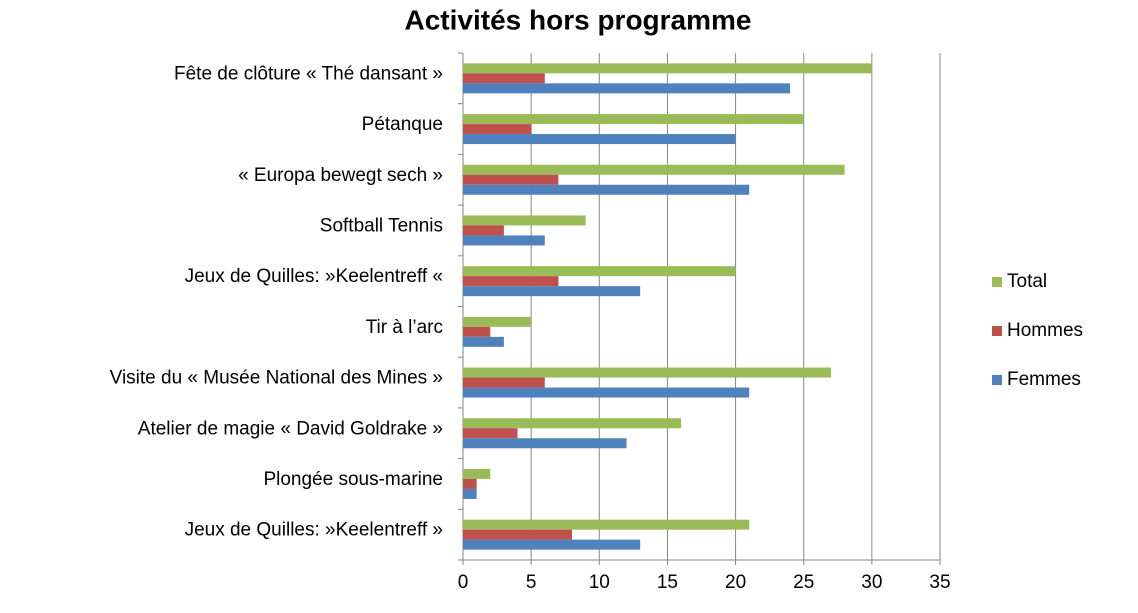 This screenshot has width=1138, height=613. I want to click on y-tick-label: Fête de clôture « Thé dansant », so click(308, 73).